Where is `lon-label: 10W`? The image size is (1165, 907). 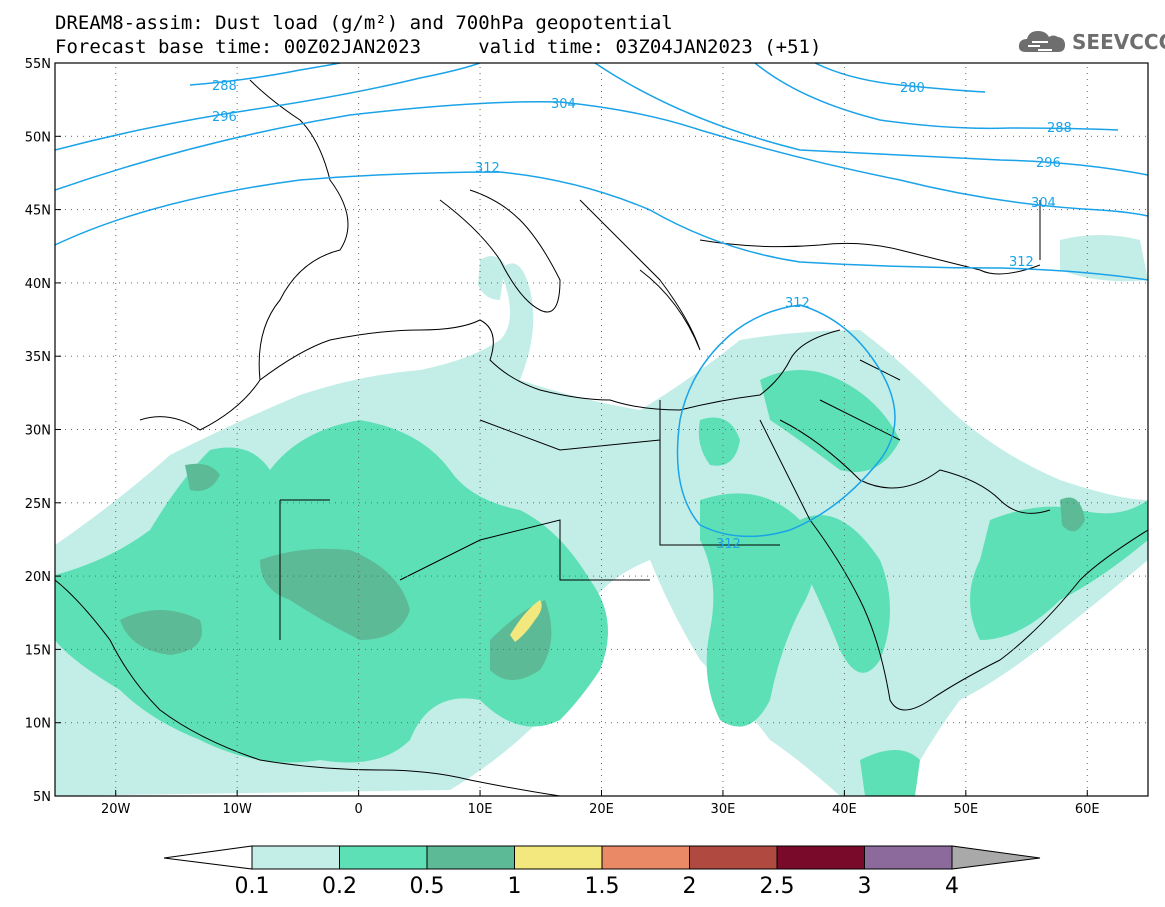 lon-label: 10W is located at coordinates (237, 809).